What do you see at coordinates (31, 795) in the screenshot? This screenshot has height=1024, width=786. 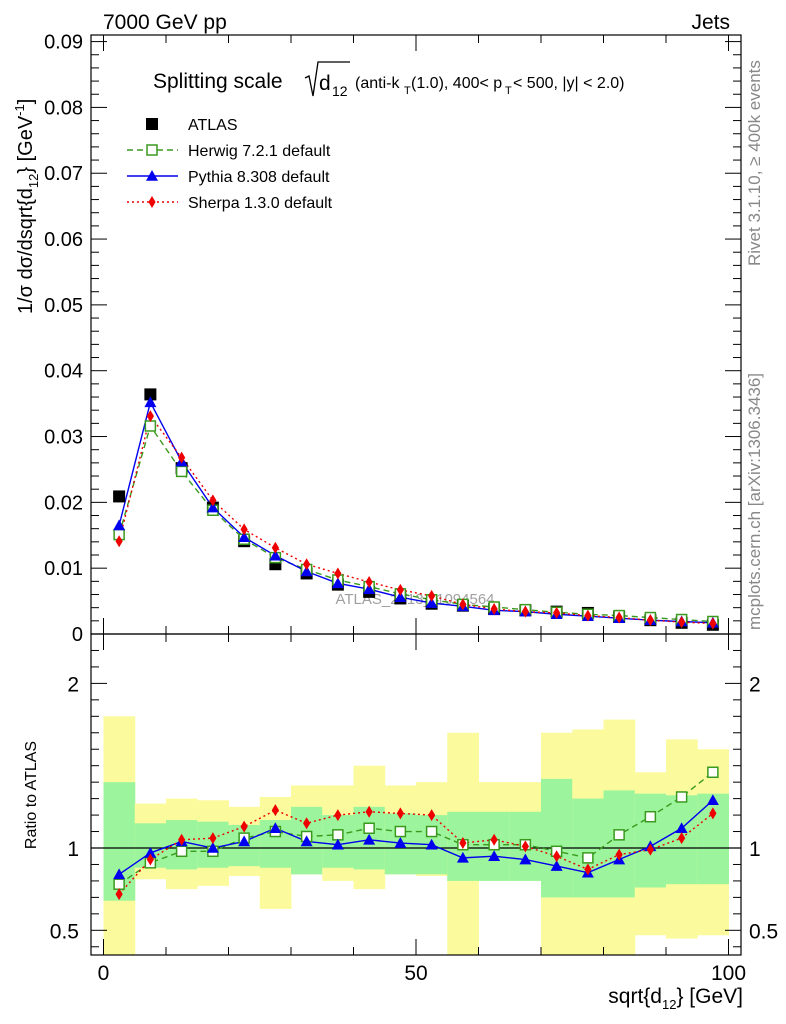 I see `ratio-ylabel: Ratio to ATLAS` at bounding box center [31, 795].